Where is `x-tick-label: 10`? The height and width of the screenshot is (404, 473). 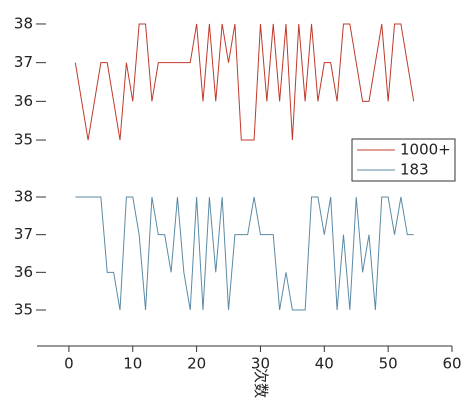
x-tick-label: 10 is located at coordinates (132, 364).